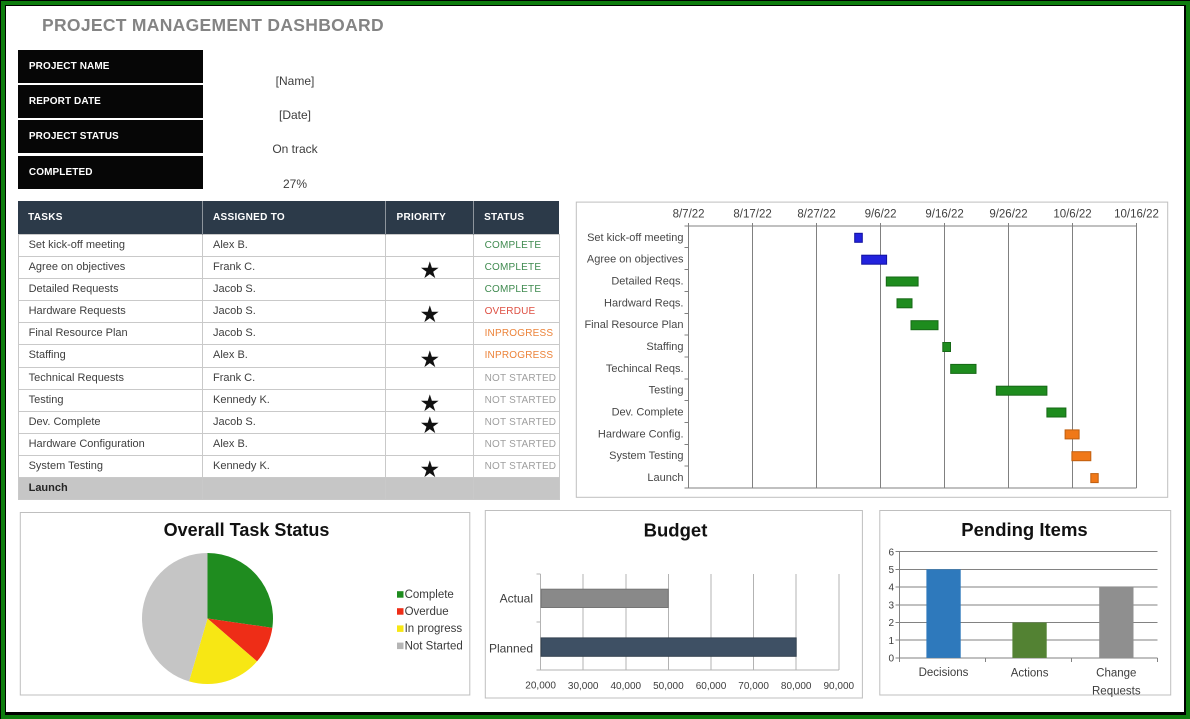 The height and width of the screenshot is (719, 1190). What do you see at coordinates (711, 686) in the screenshot?
I see `svg-text: 60,000` at bounding box center [711, 686].